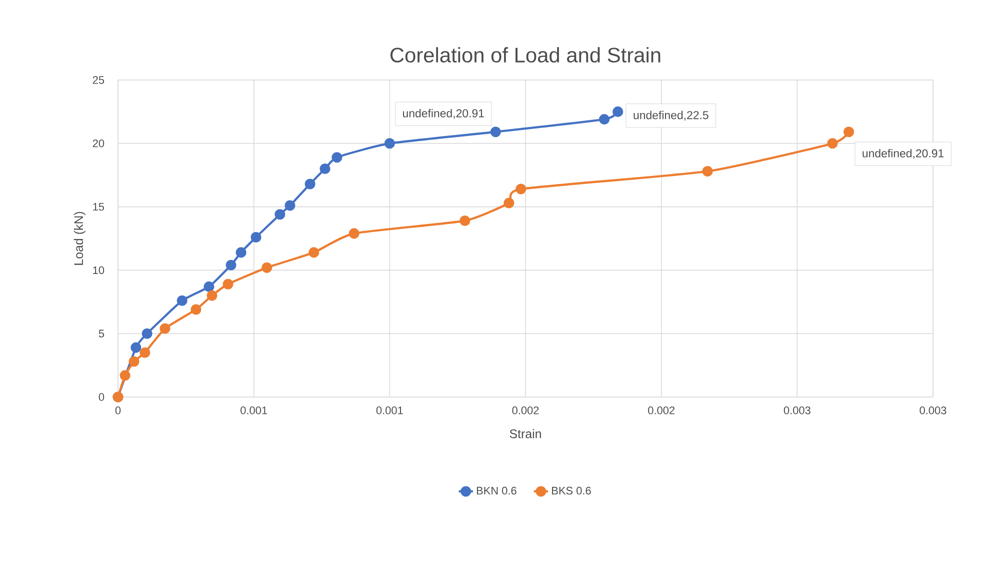 The image size is (984, 562). I want to click on y-tick-label: 25, so click(98, 80).